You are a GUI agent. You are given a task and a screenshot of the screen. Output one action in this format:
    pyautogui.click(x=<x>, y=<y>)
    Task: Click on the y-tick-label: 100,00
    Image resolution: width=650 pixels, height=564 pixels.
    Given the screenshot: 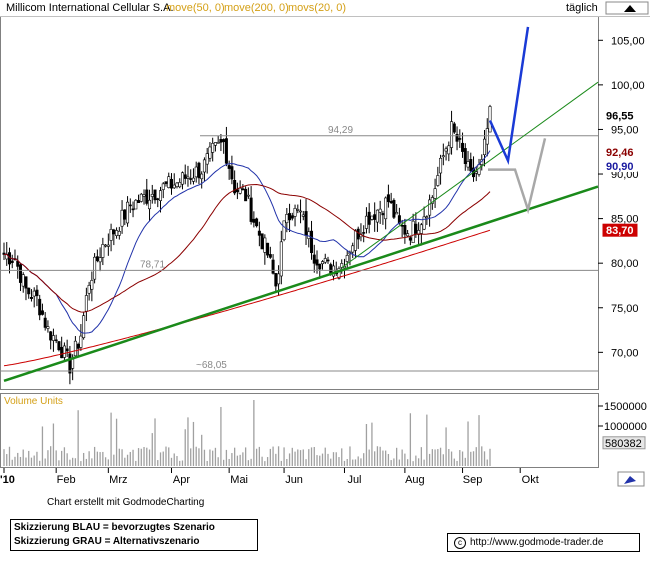 What is the action you would take?
    pyautogui.click(x=628, y=86)
    